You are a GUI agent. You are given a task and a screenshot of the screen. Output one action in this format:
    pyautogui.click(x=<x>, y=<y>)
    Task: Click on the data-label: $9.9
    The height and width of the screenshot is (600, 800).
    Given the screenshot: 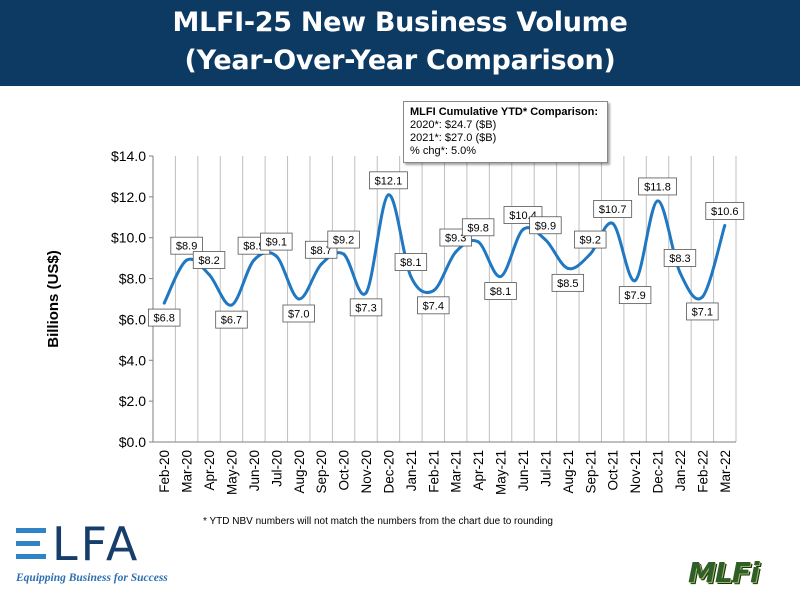 What is the action you would take?
    pyautogui.click(x=545, y=226)
    